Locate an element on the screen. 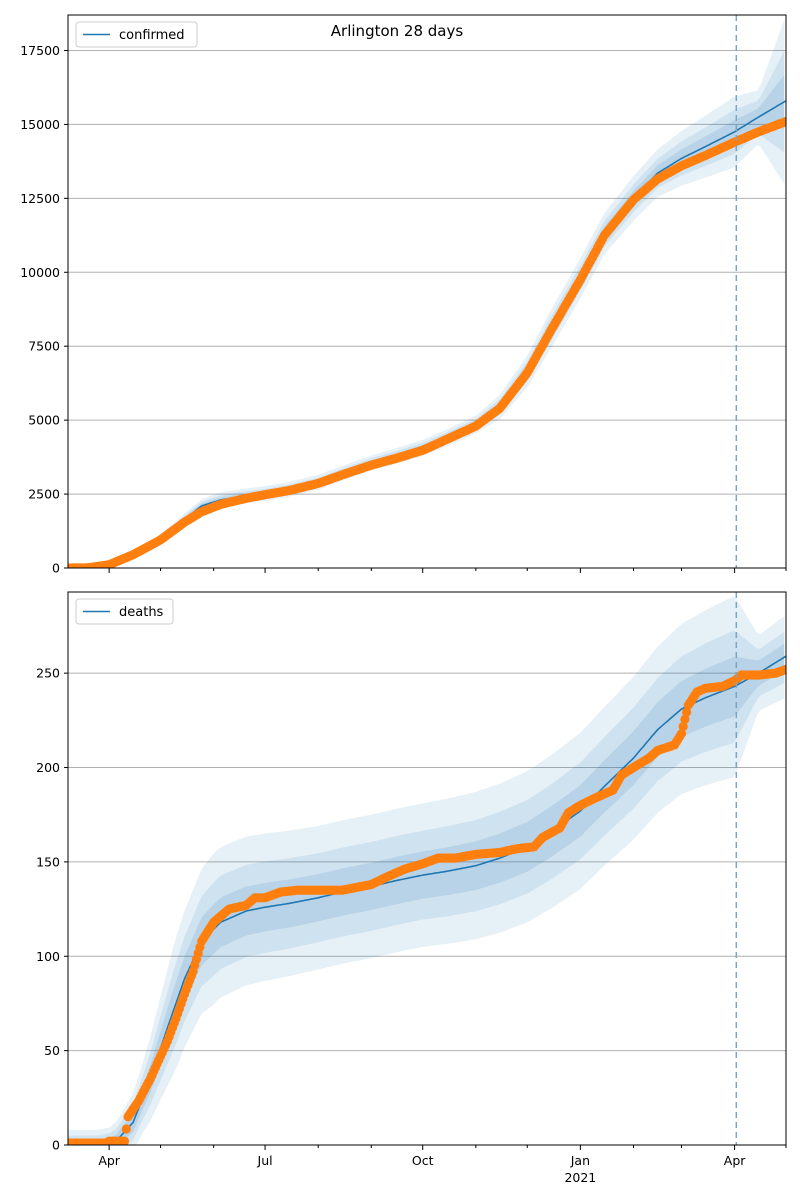 The height and width of the screenshot is (1204, 800). deaths-legend-box is located at coordinates (124, 611).